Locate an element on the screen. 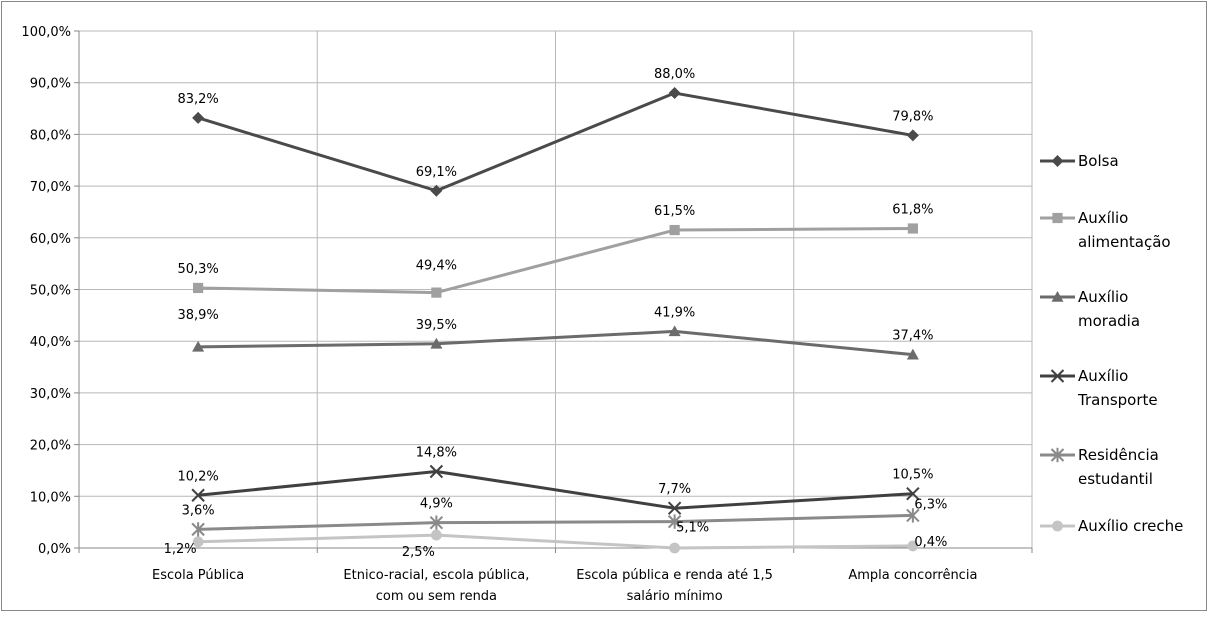 The height and width of the screenshot is (617, 1208). y-tick-label: 90,0% is located at coordinates (50, 84).